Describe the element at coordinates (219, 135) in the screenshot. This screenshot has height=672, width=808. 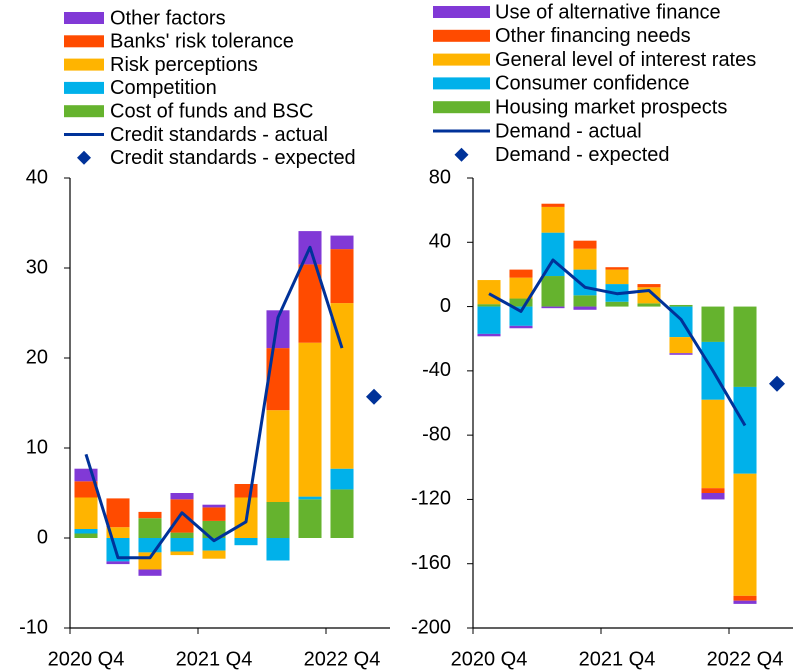
I see `legend-label: Credit standards - actual` at that location.